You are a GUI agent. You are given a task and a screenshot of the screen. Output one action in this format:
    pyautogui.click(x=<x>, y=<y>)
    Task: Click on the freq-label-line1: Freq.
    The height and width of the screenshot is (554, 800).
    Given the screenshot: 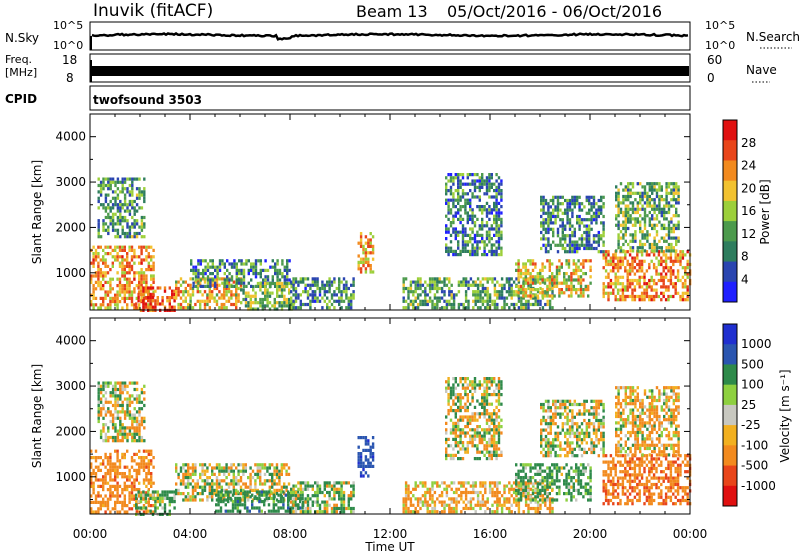 What is the action you would take?
    pyautogui.click(x=18, y=59)
    